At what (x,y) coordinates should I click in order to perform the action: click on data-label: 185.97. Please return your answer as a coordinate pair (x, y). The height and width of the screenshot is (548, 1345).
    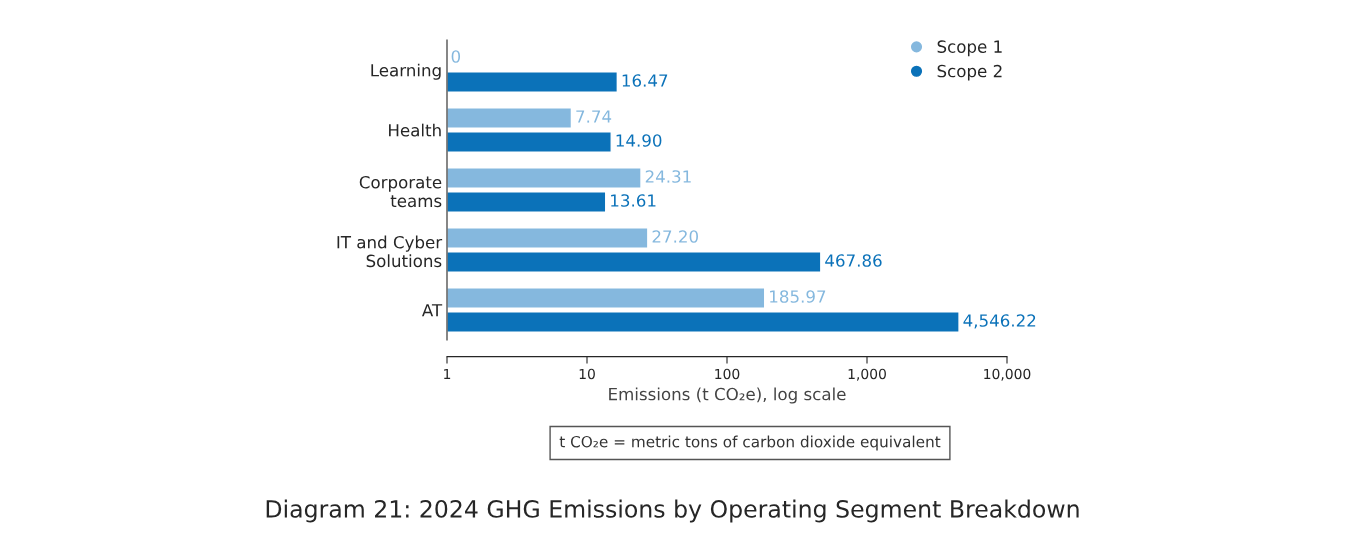
    Looking at the image, I should click on (798, 296).